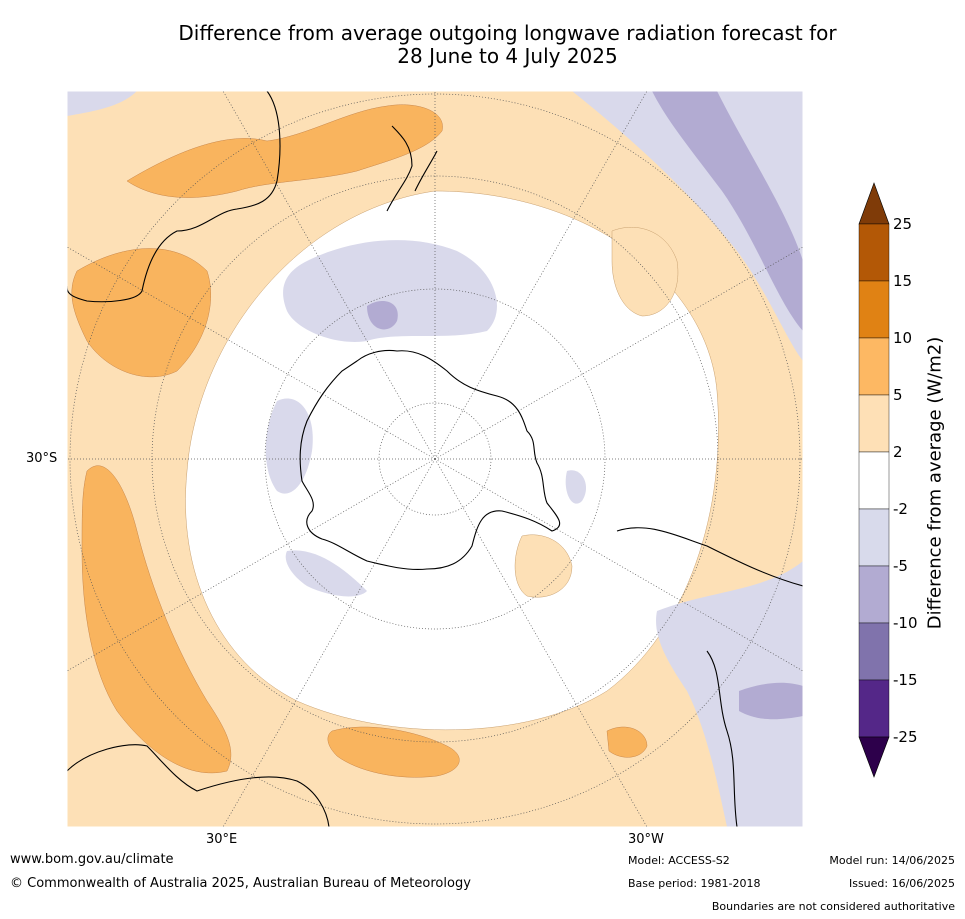  I want to click on coastline-africa, so click(198, 785).